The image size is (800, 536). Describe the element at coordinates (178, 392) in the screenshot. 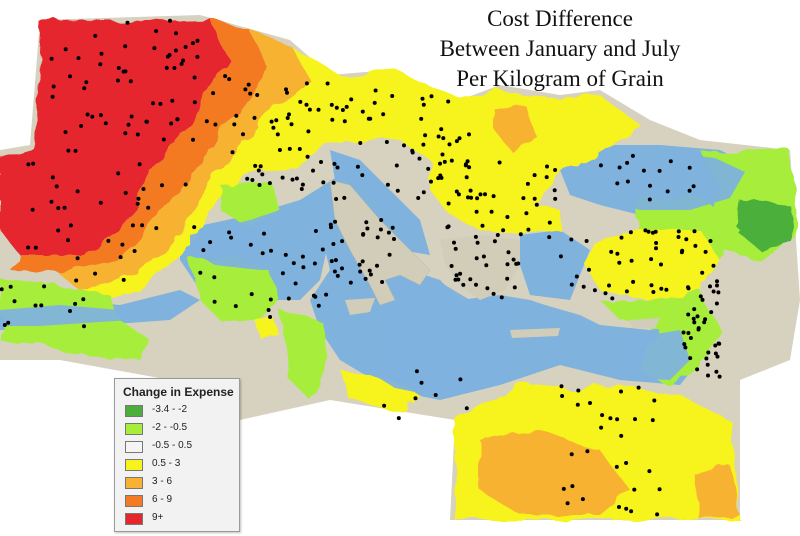

I see `legend-title: Change in Expense` at that location.